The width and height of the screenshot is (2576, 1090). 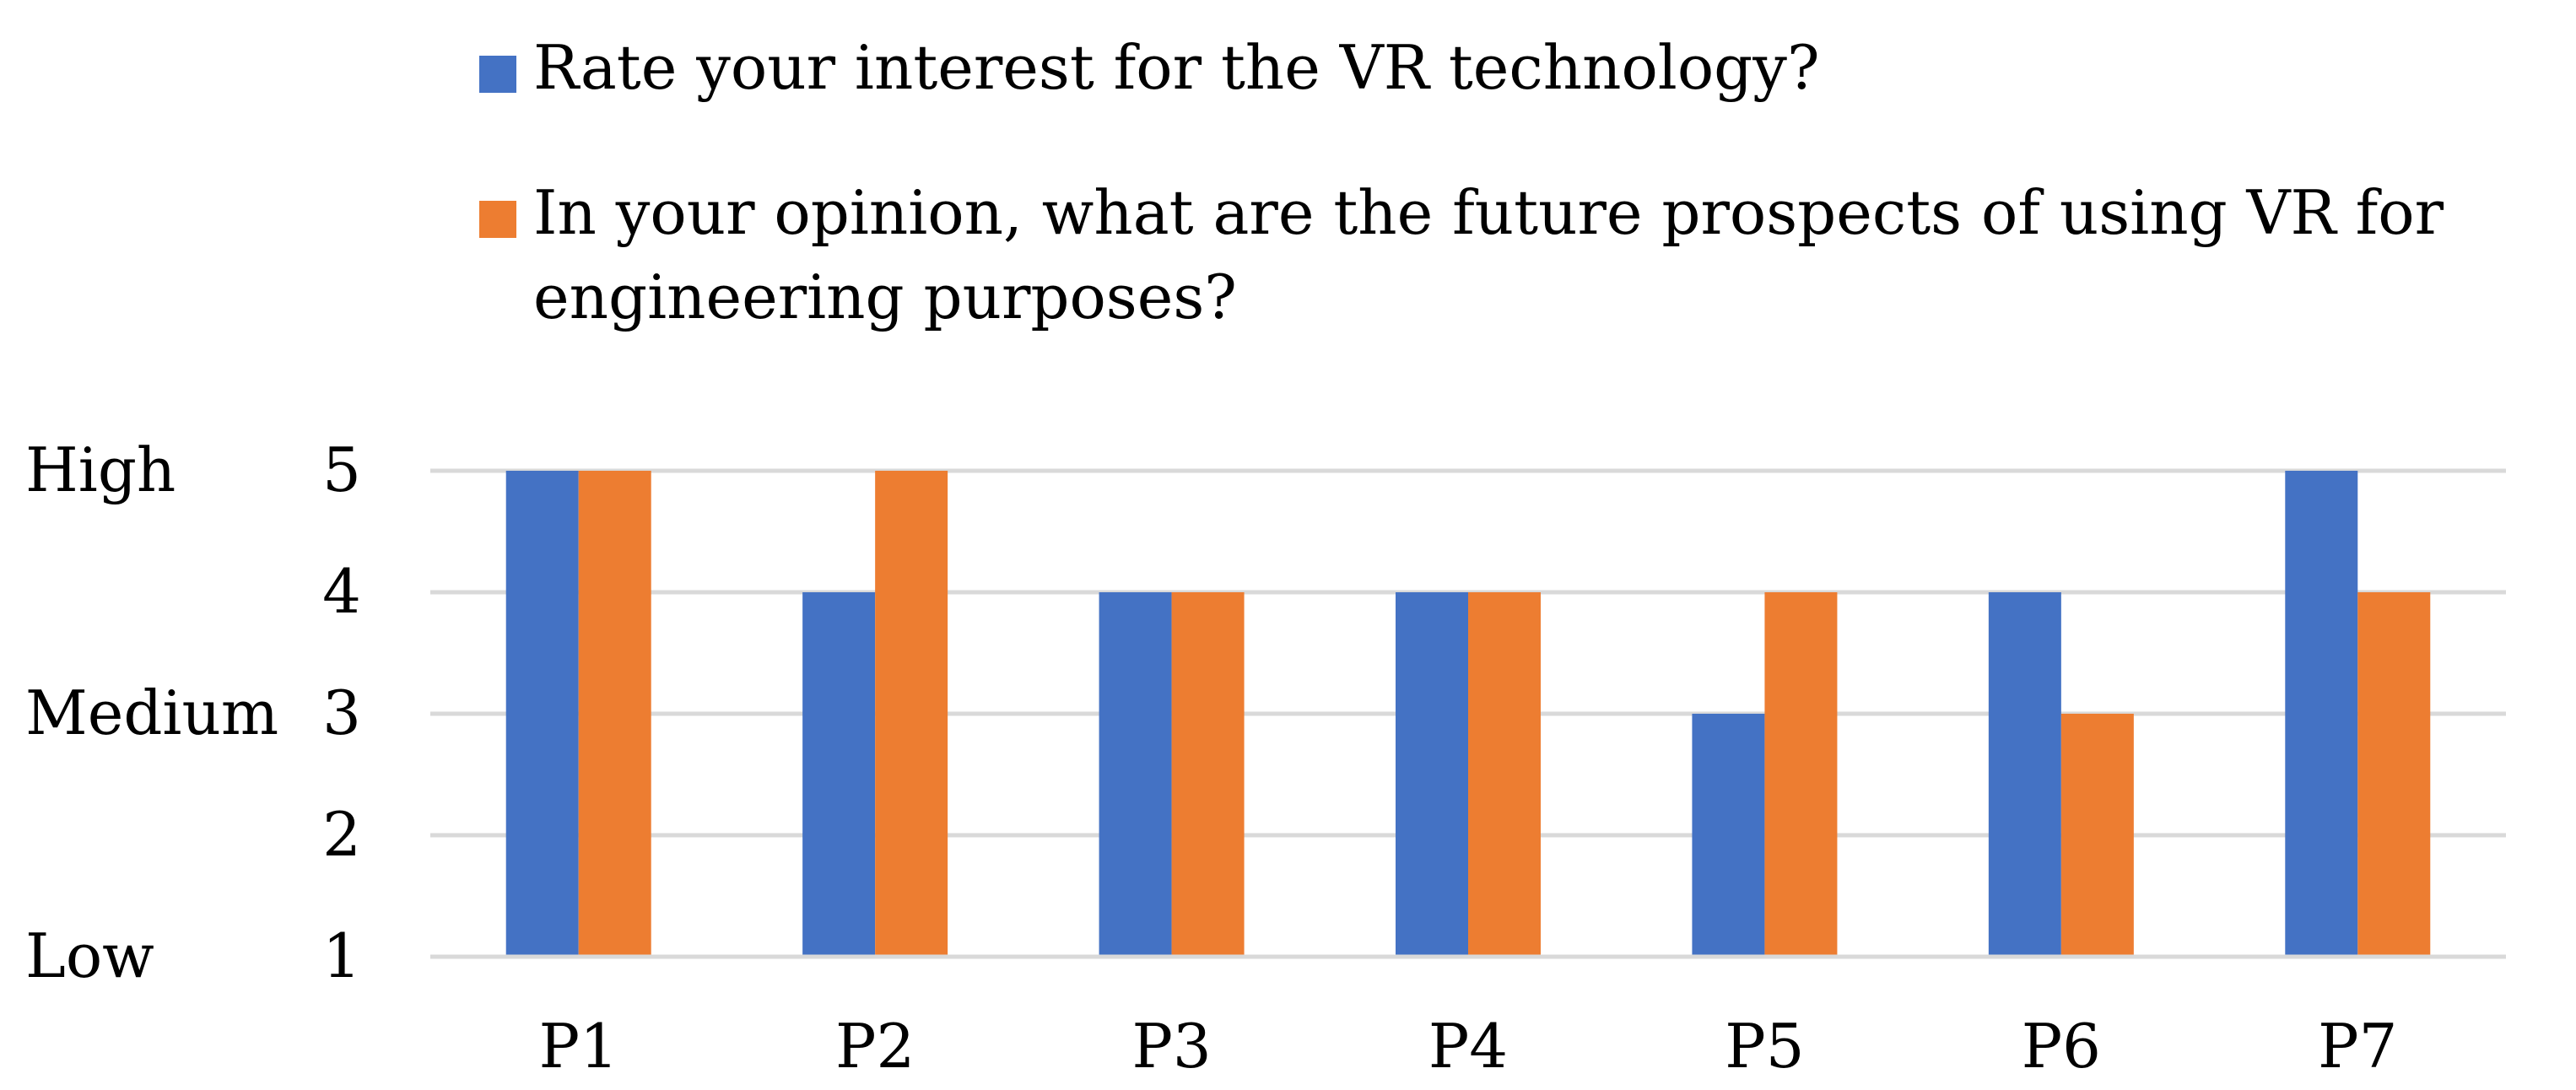 What do you see at coordinates (1468, 1046) in the screenshot?
I see `x-tick-p4: P4` at bounding box center [1468, 1046].